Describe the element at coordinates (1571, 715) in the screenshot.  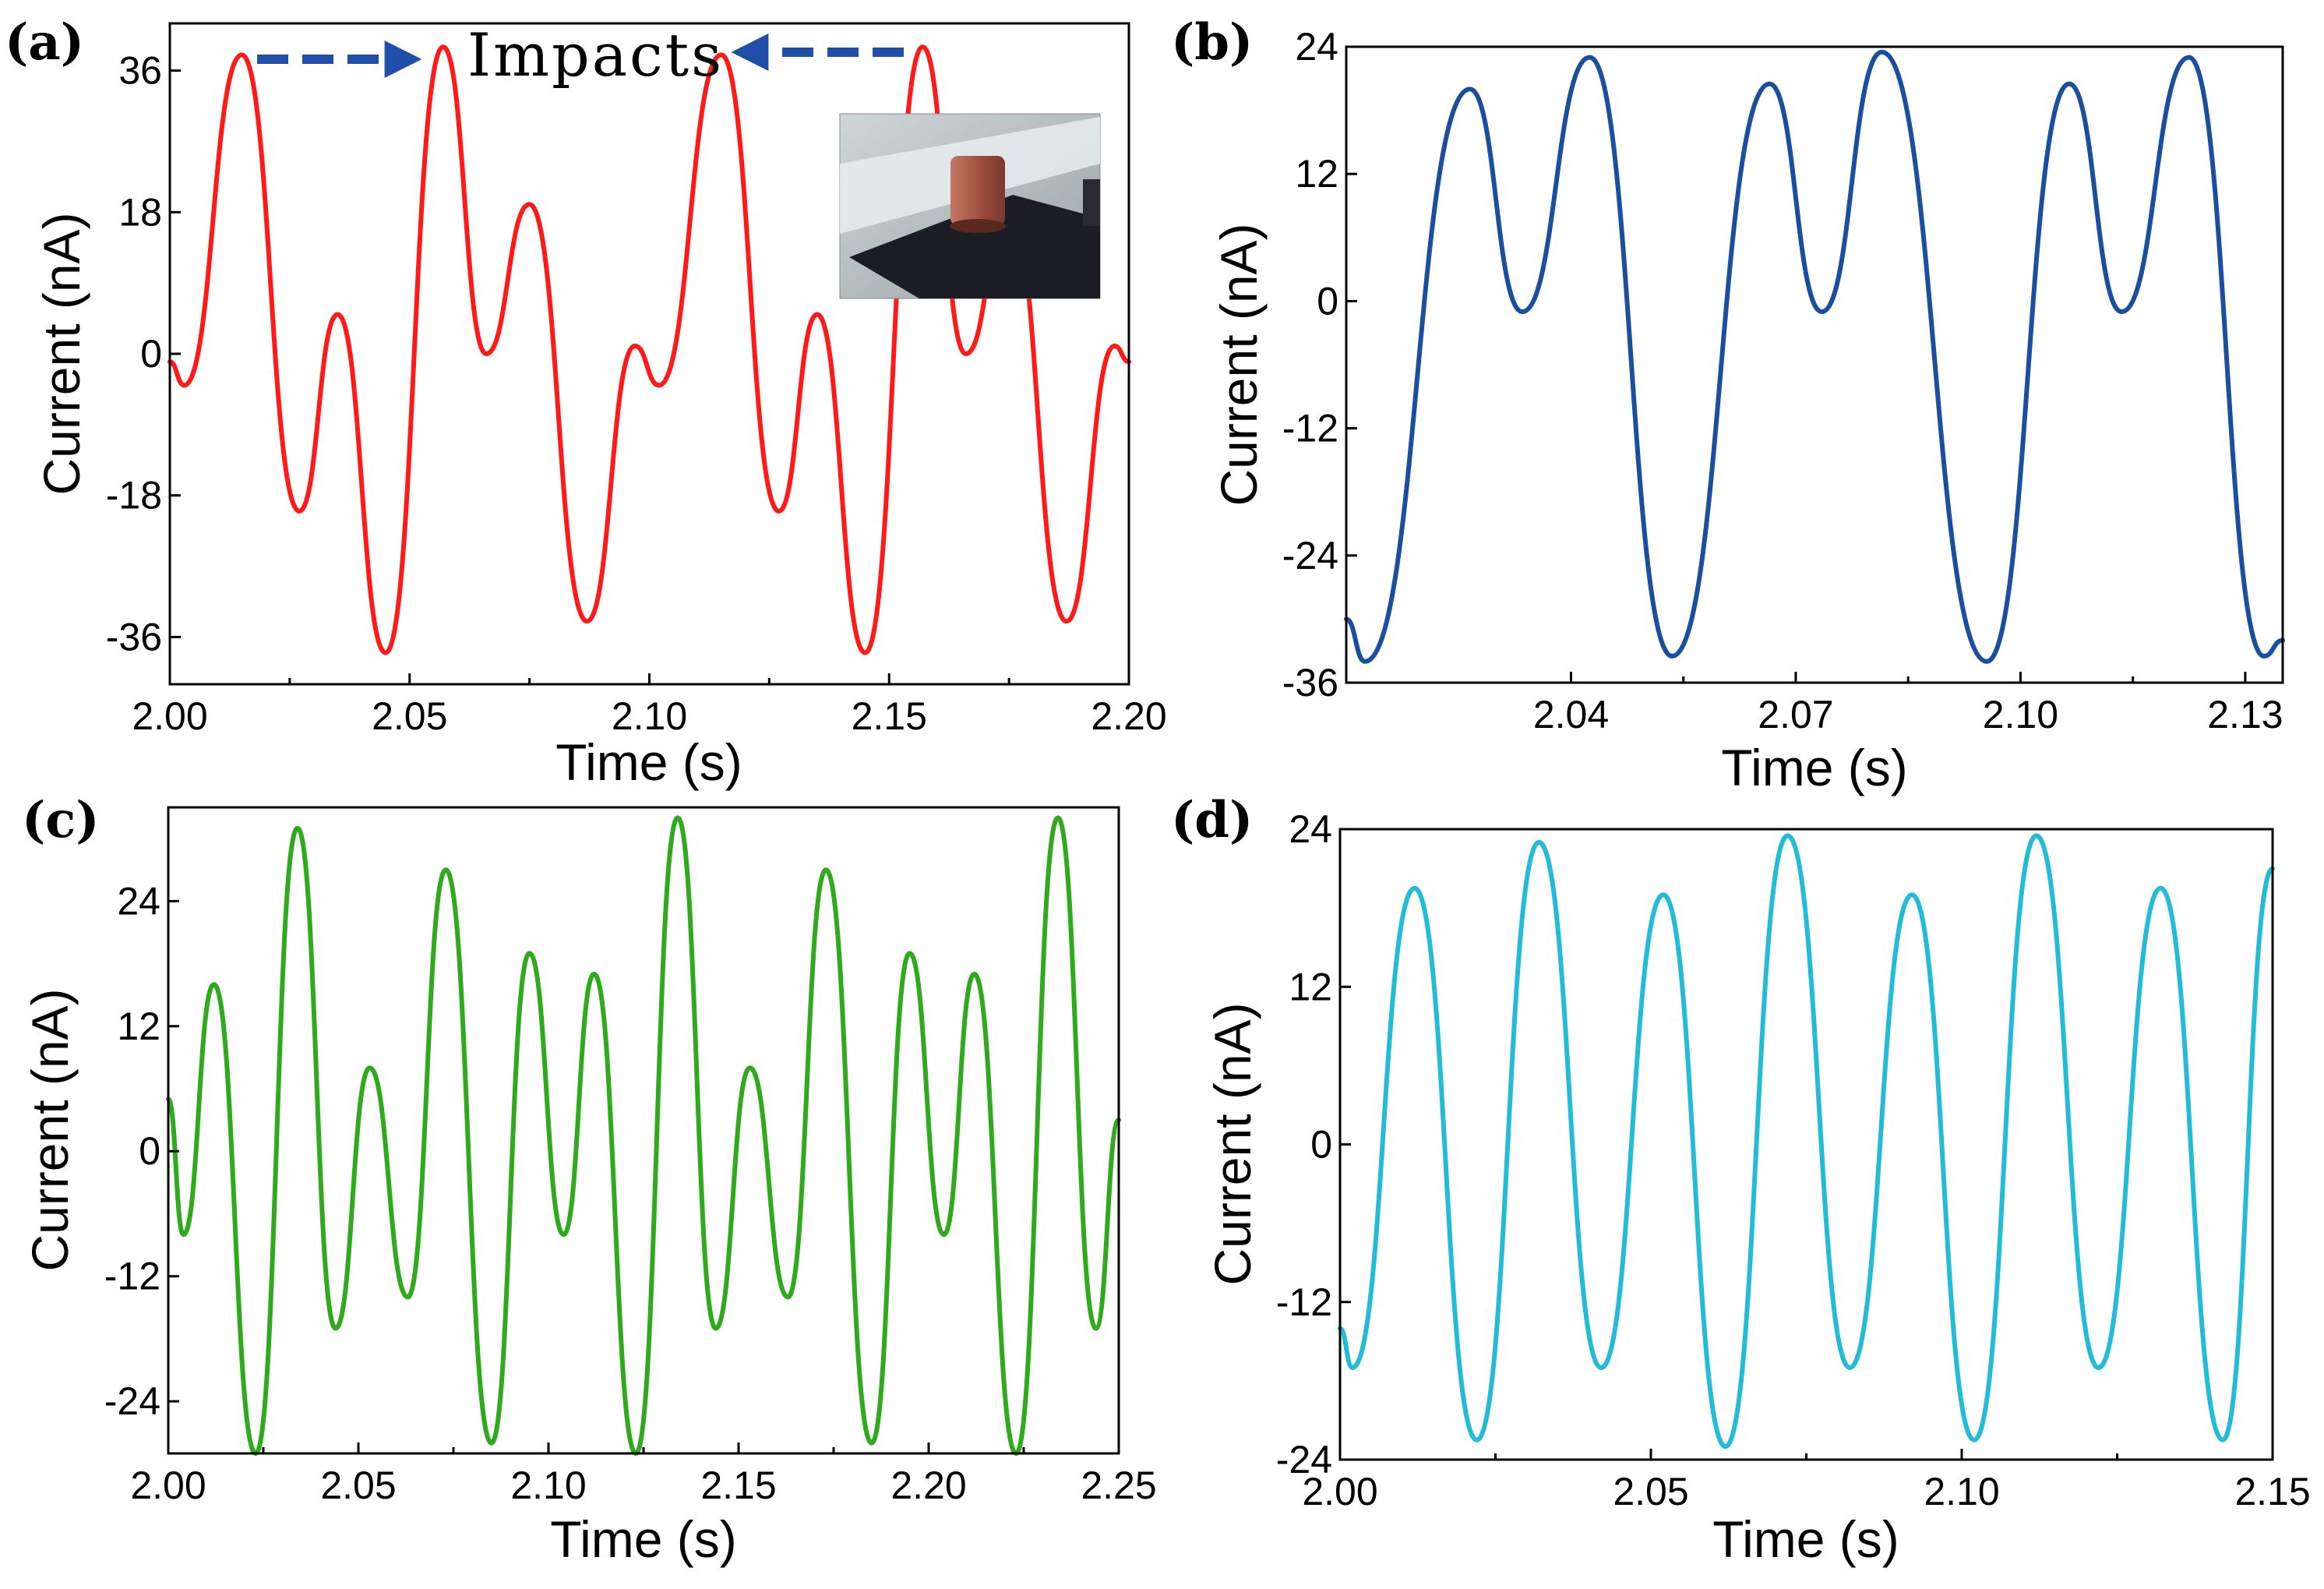
I see `x-tick-label-b: 2.04` at that location.